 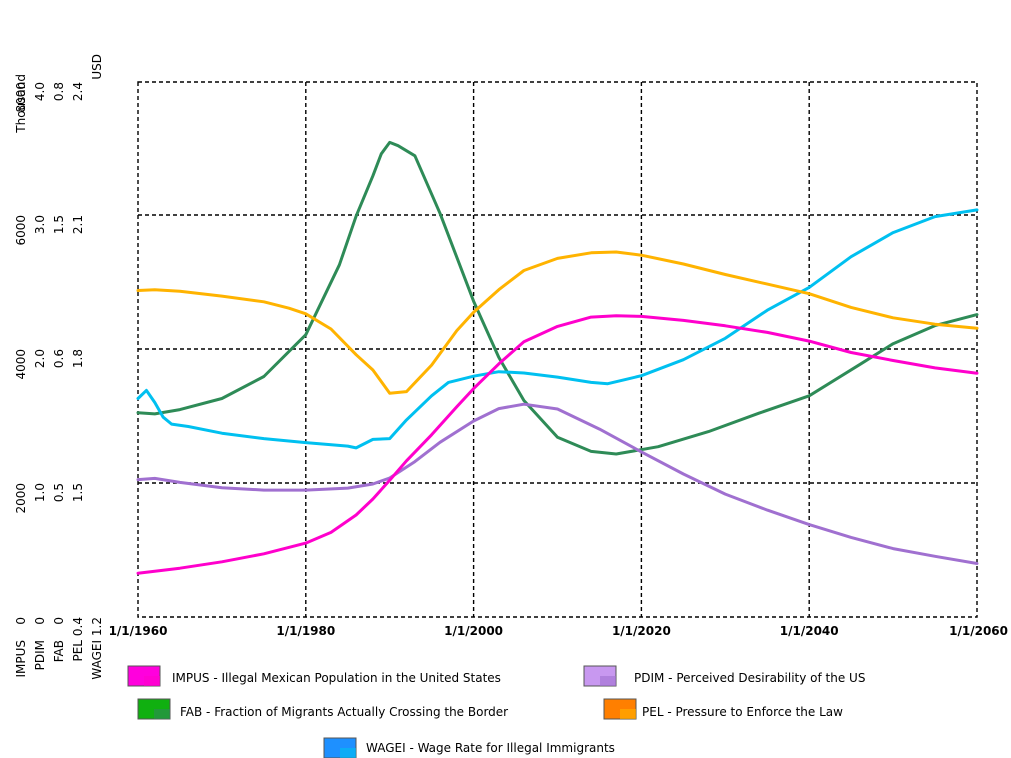 I want to click on axis-key-pel: PEL, so click(x=78, y=651).